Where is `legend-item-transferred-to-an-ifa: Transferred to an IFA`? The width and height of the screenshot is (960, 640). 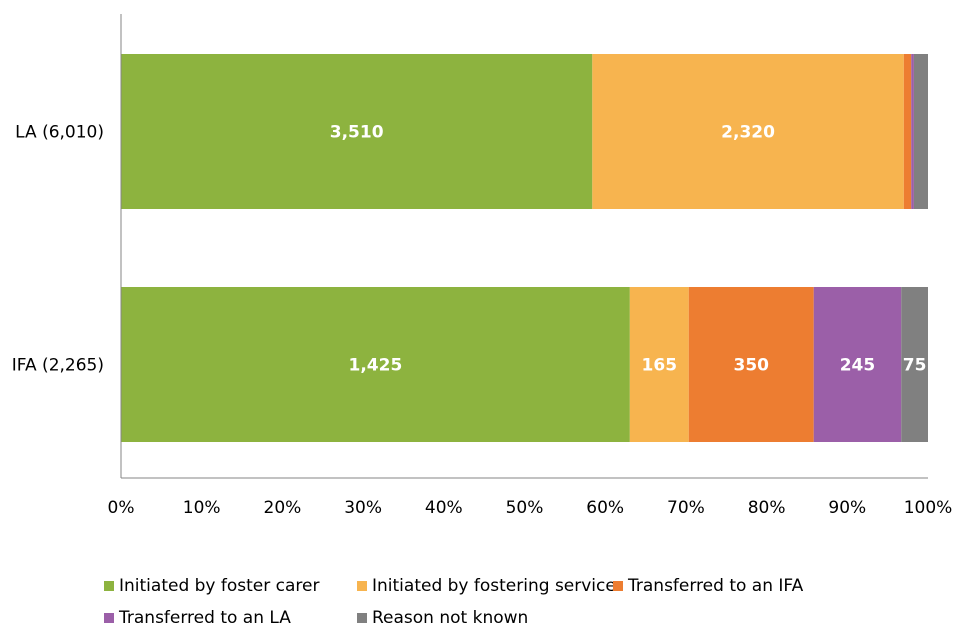 legend-item-transferred-to-an-ifa: Transferred to an IFA is located at coordinates (708, 586).